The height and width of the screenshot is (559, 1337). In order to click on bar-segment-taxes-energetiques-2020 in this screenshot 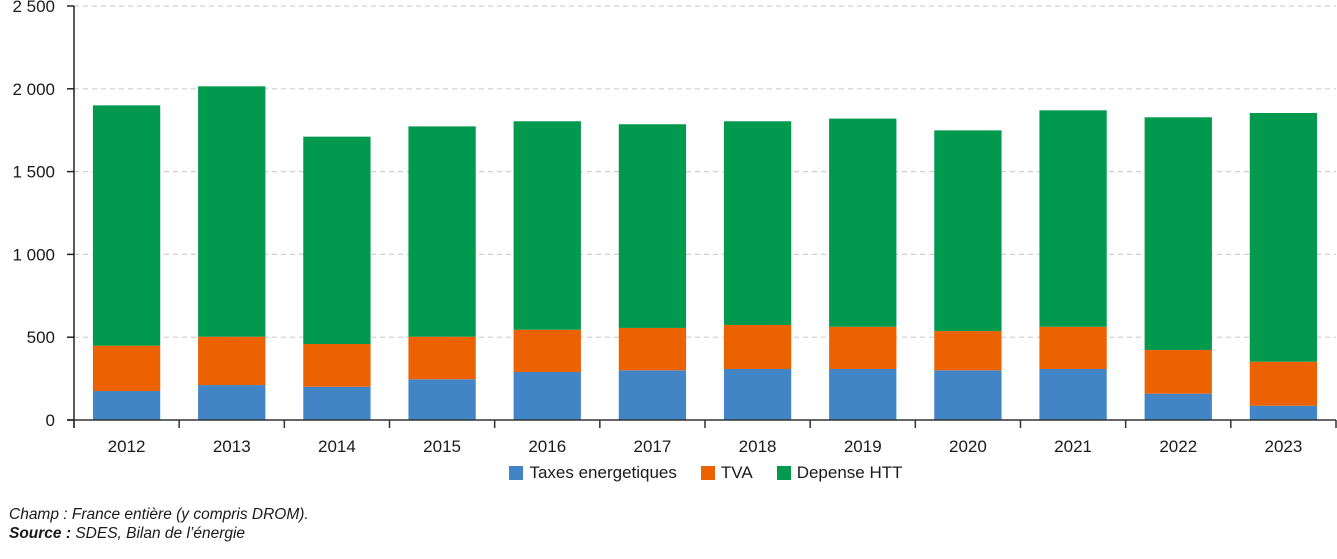, I will do `click(968, 395)`.